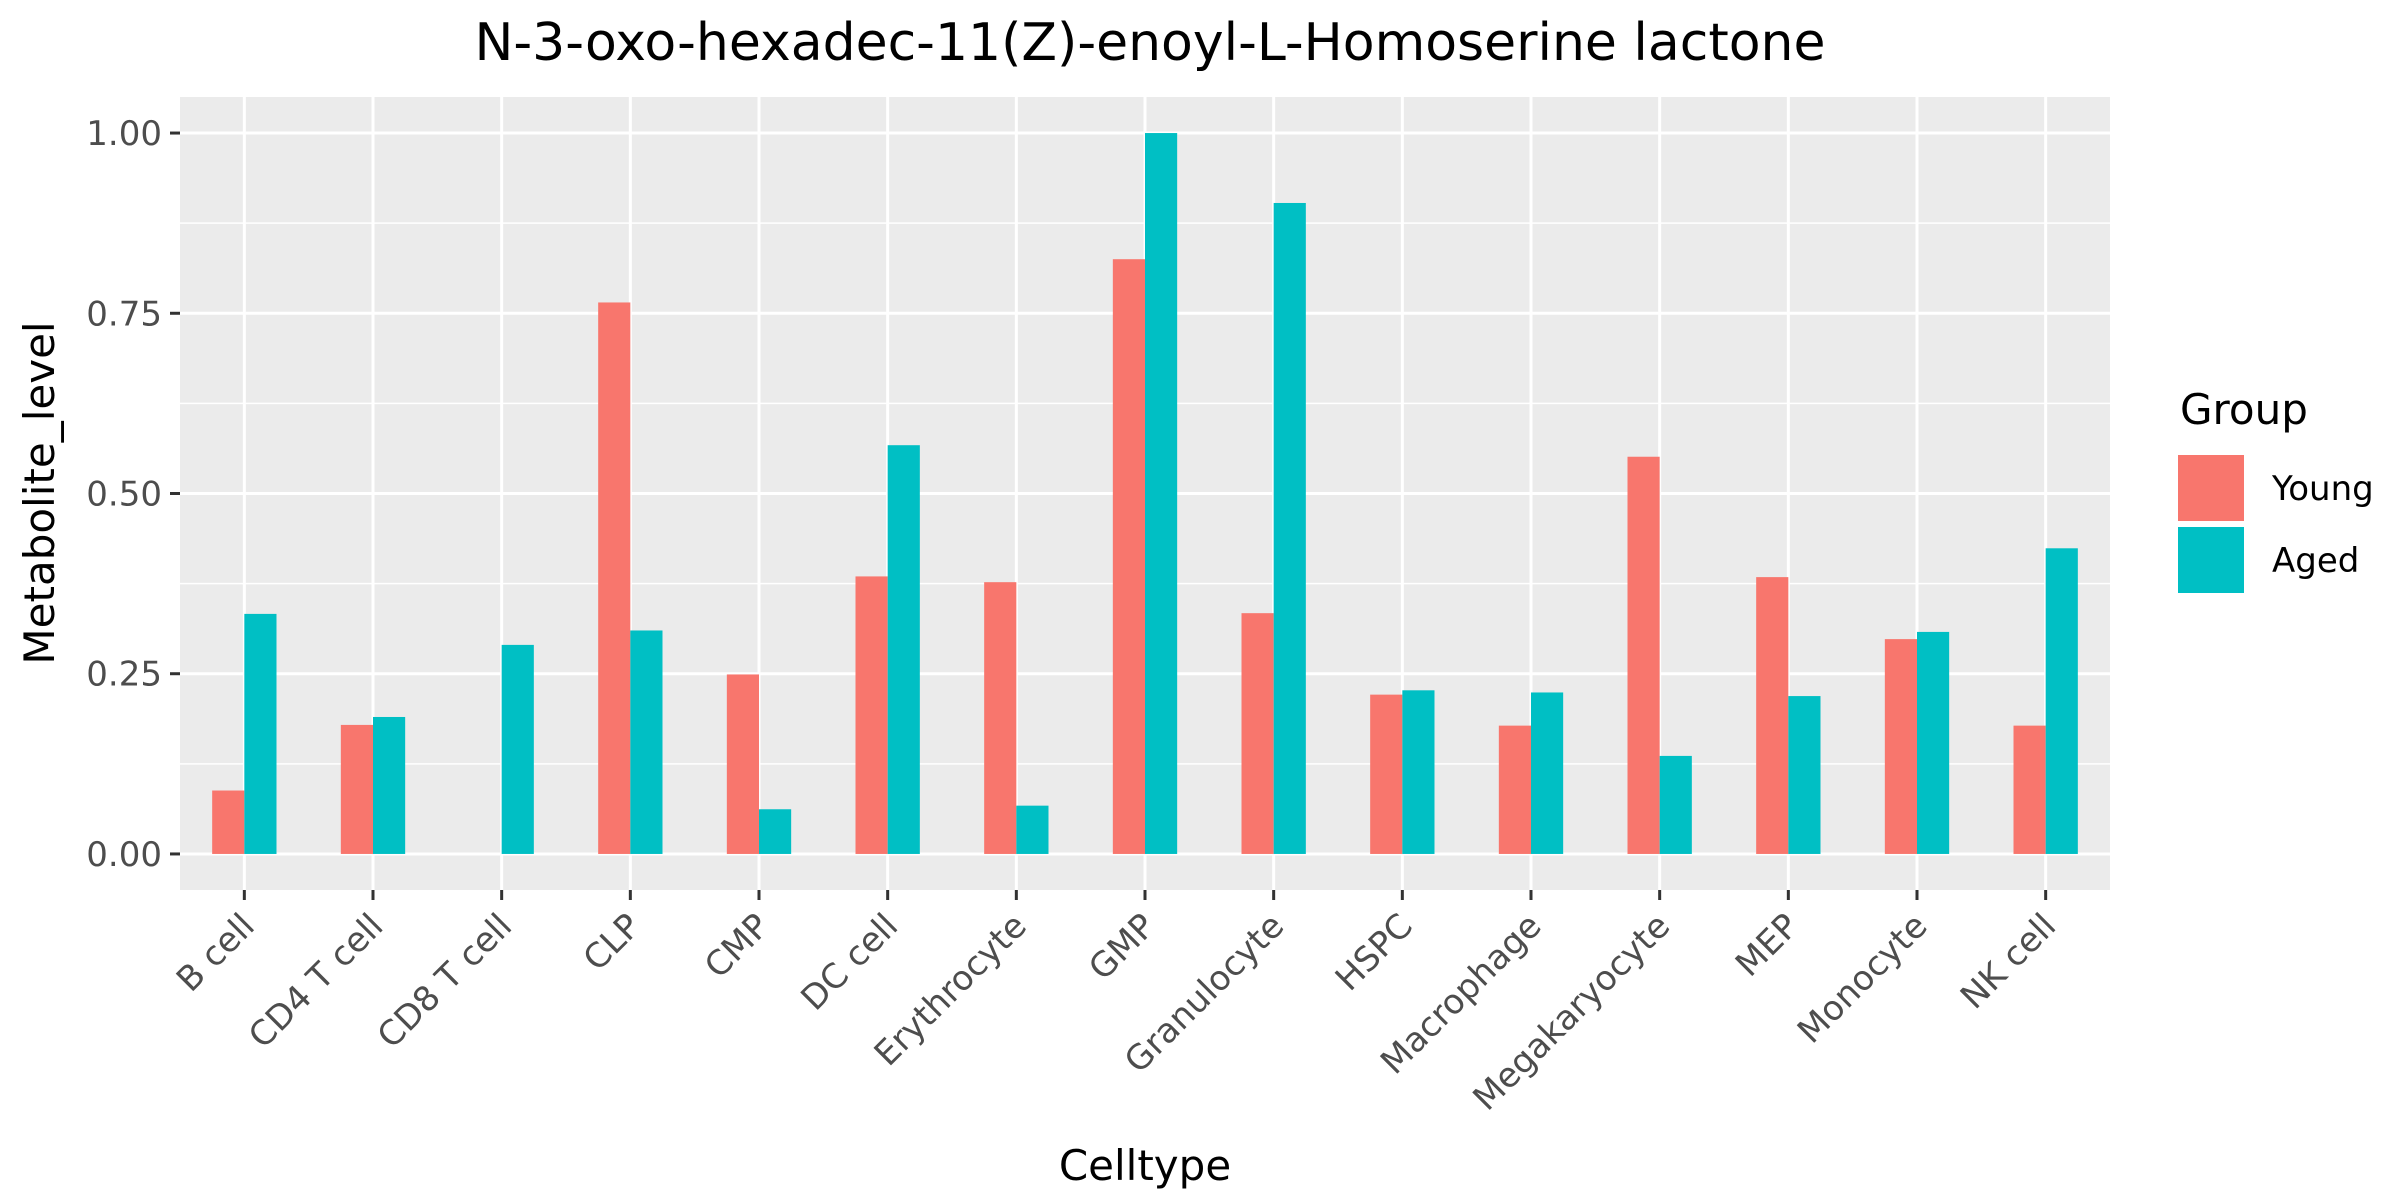  What do you see at coordinates (124, 675) in the screenshot?
I see `y-tick-label: 0.25` at bounding box center [124, 675].